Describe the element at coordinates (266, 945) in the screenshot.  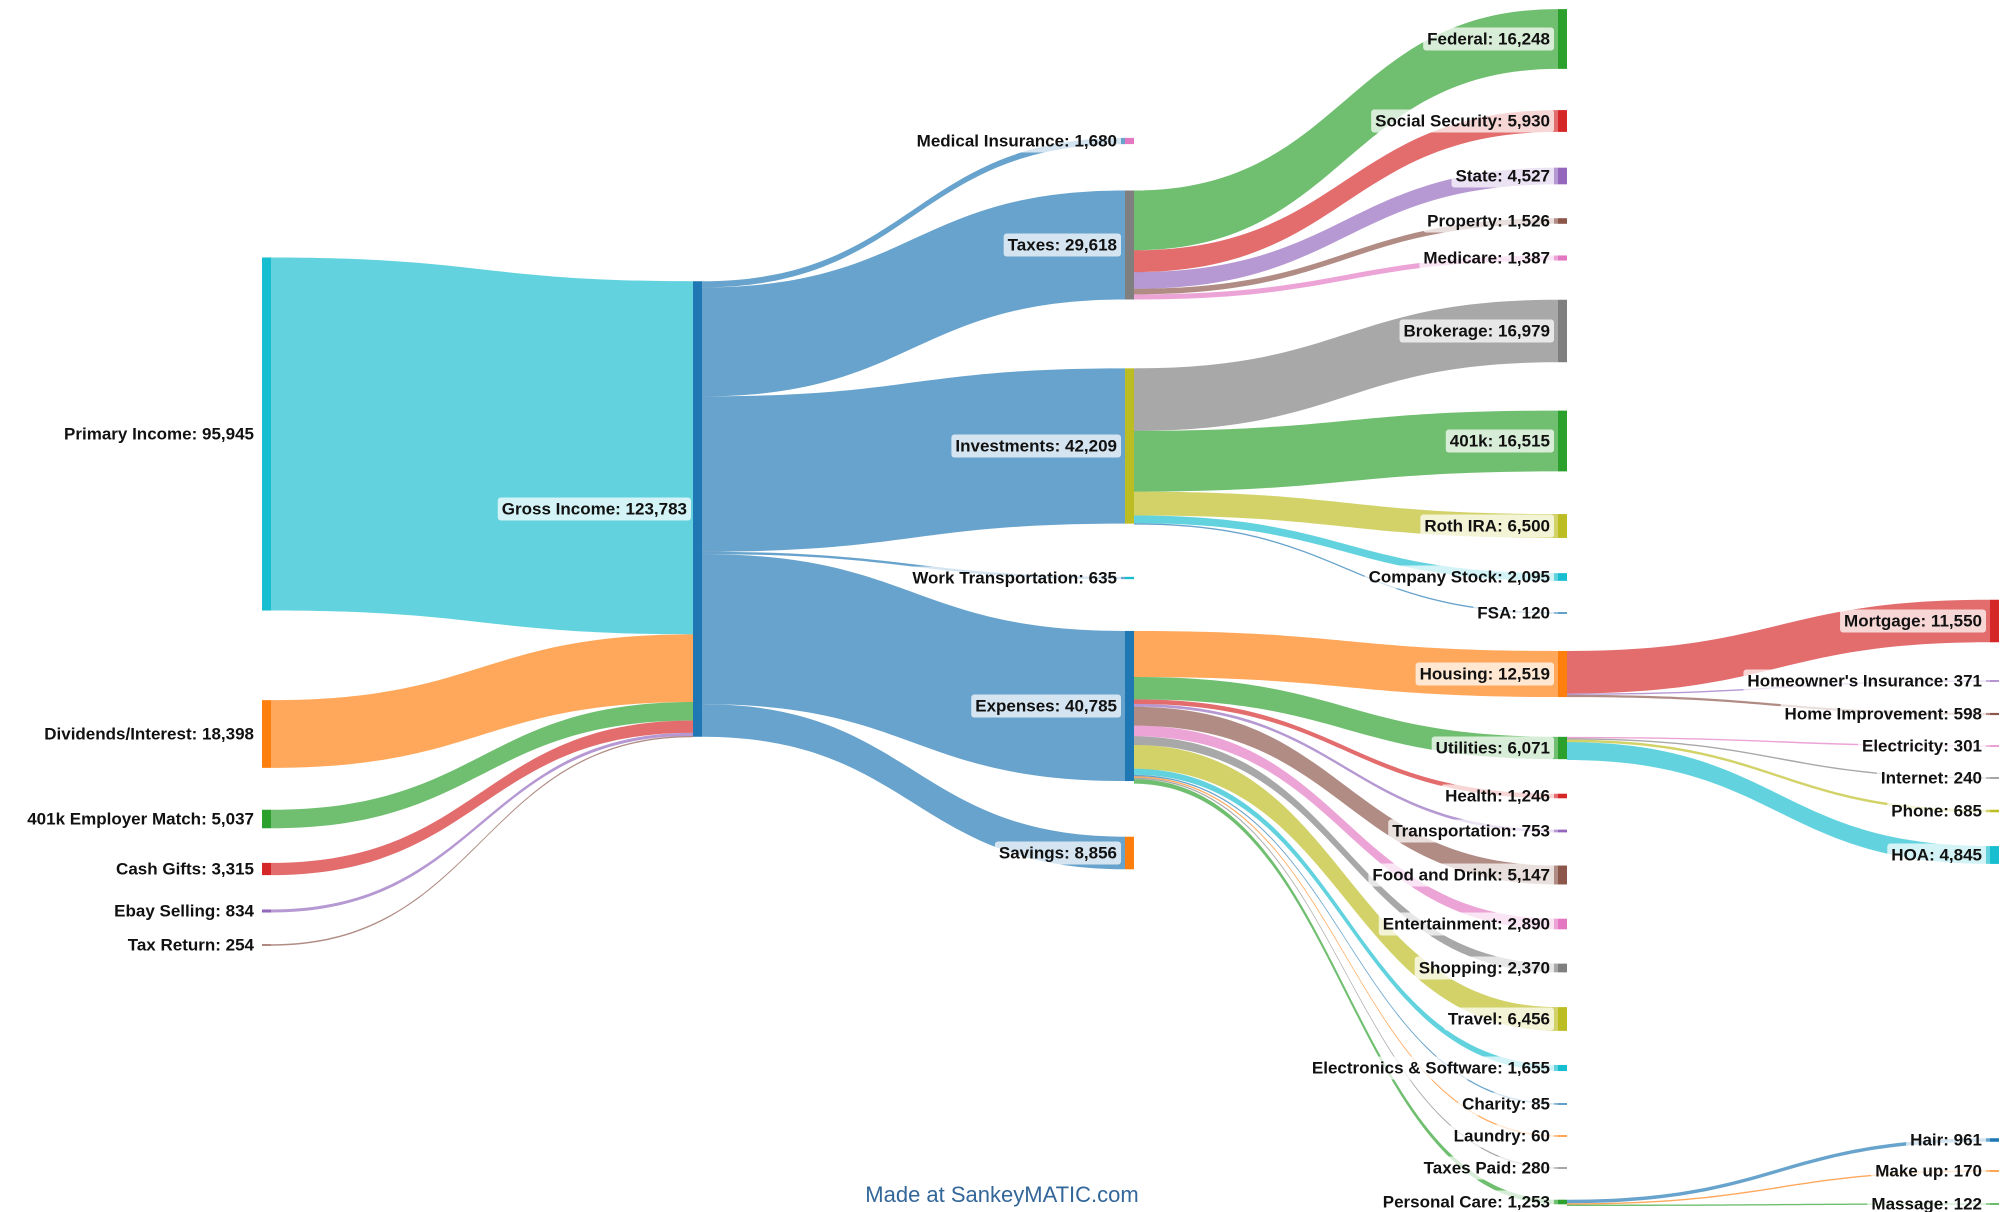
I see `node-taxret` at that location.